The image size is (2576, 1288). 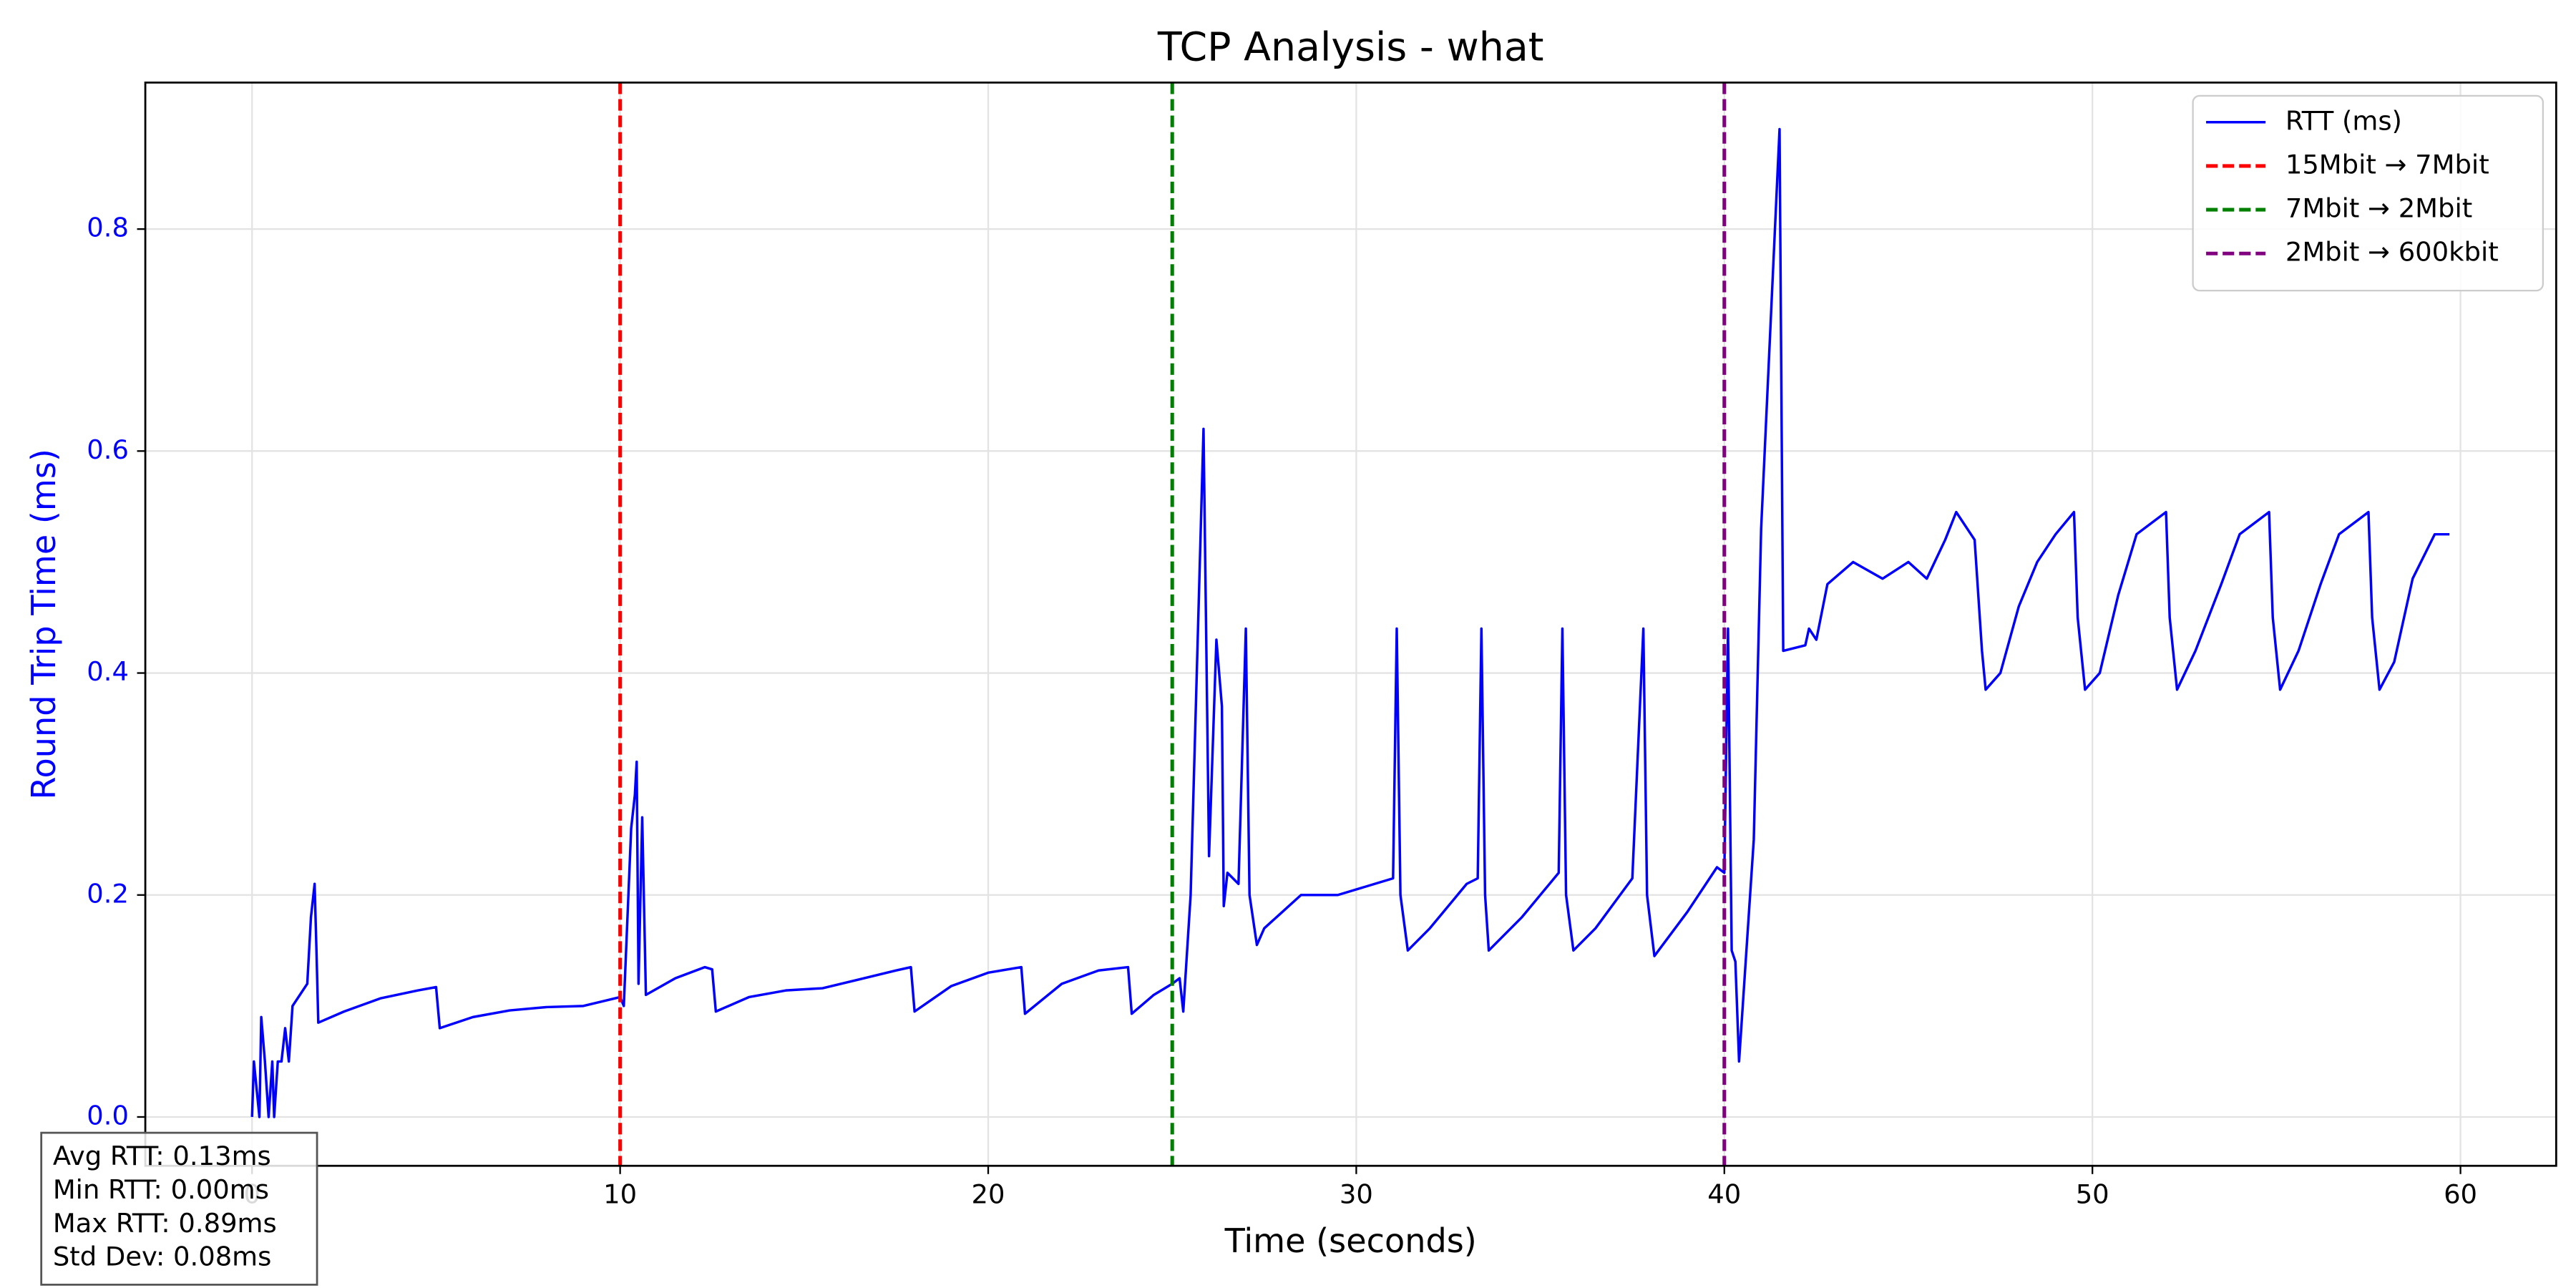 What do you see at coordinates (1724, 1194) in the screenshot?
I see `x-tick-label: 40` at bounding box center [1724, 1194].